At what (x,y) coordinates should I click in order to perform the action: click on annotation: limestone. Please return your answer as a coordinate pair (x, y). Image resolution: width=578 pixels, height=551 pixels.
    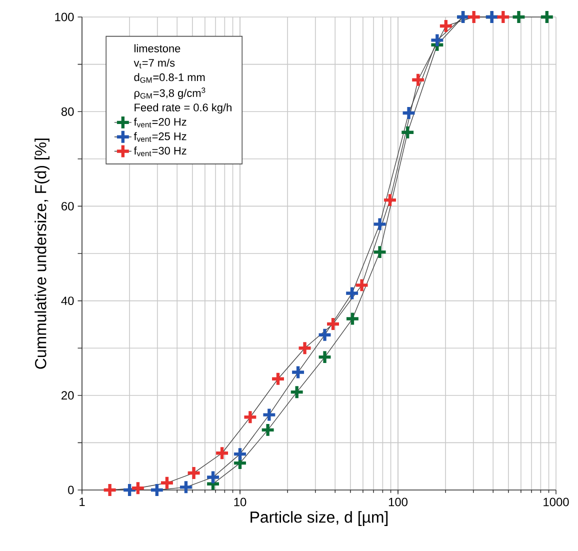
    Looking at the image, I should click on (157, 48).